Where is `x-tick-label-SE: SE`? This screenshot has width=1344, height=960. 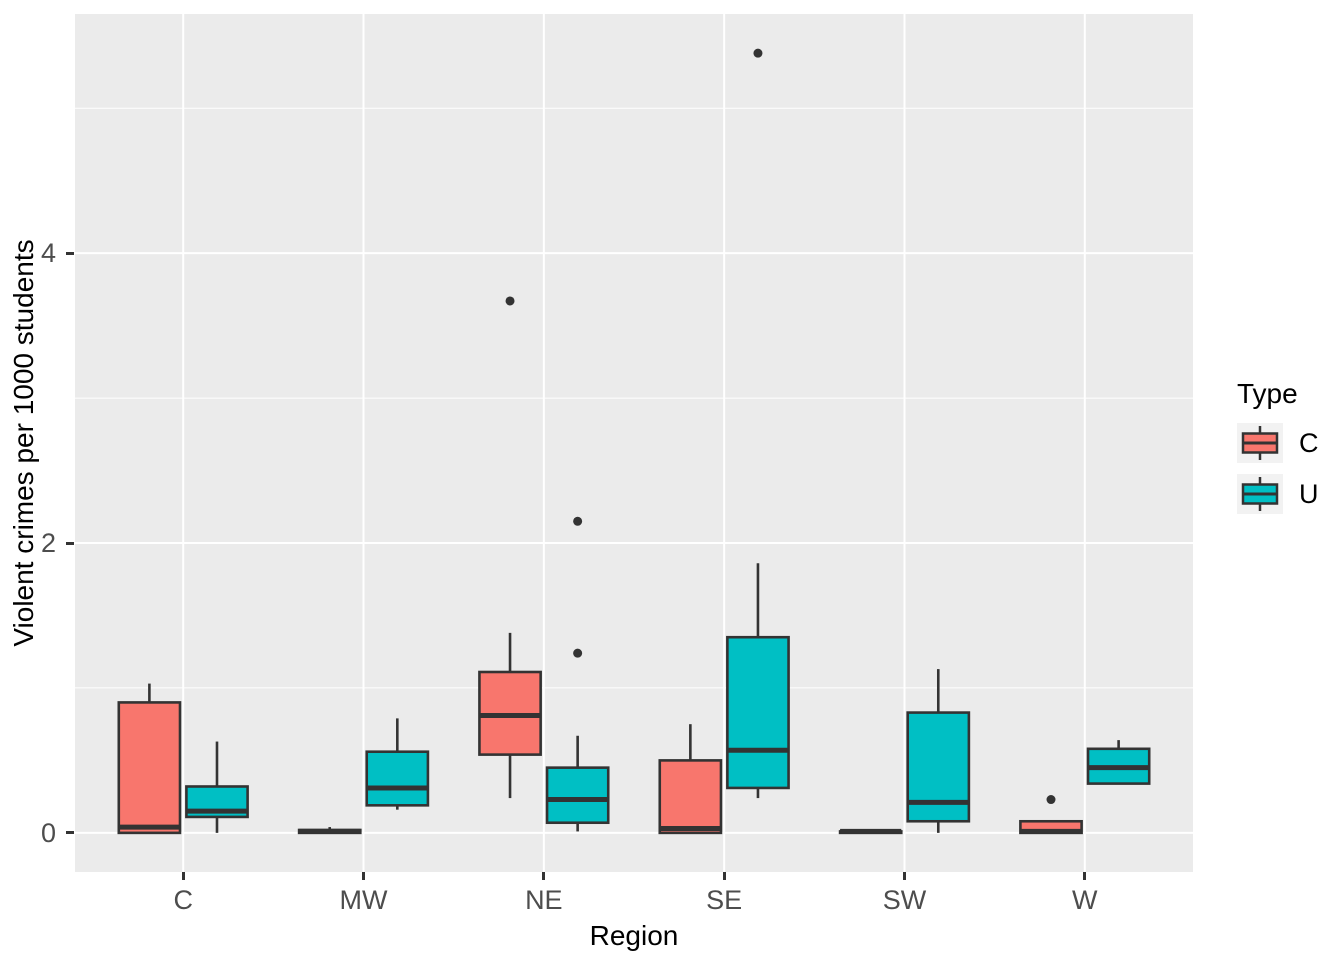
x-tick-label-SE: SE is located at coordinates (724, 900).